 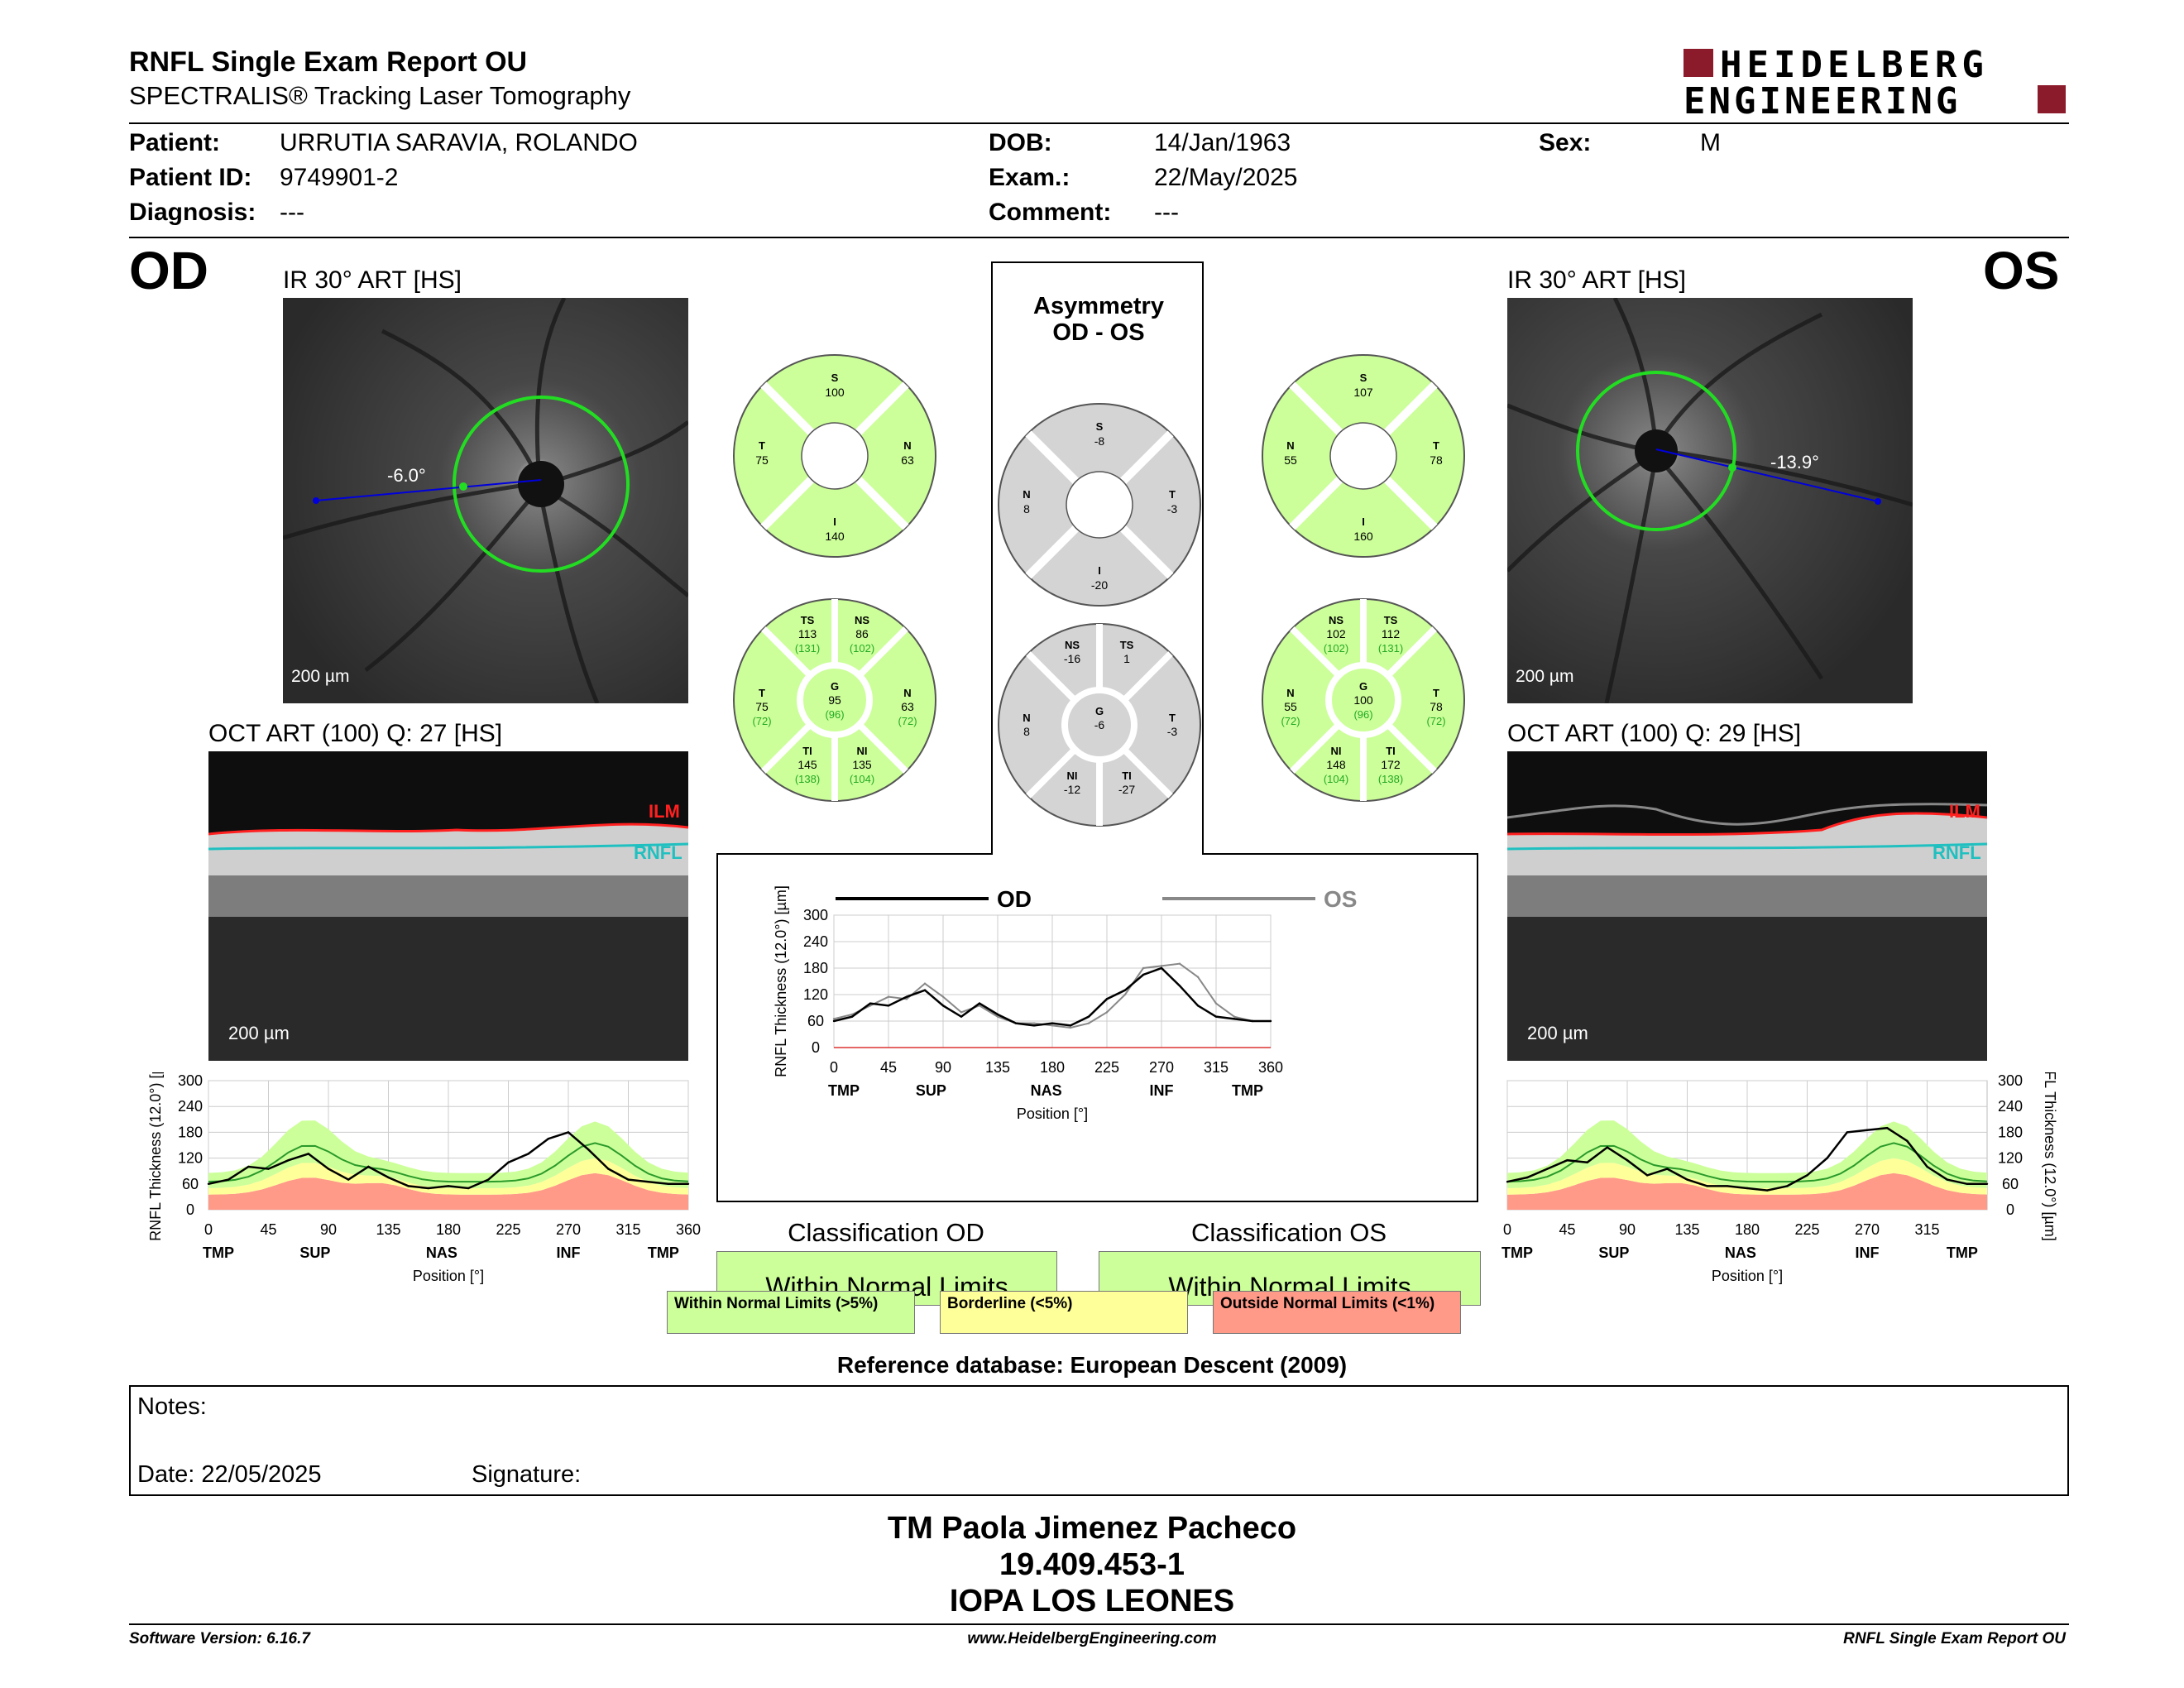 What do you see at coordinates (762, 693) in the screenshot?
I see `od-sector-t-letter: T` at bounding box center [762, 693].